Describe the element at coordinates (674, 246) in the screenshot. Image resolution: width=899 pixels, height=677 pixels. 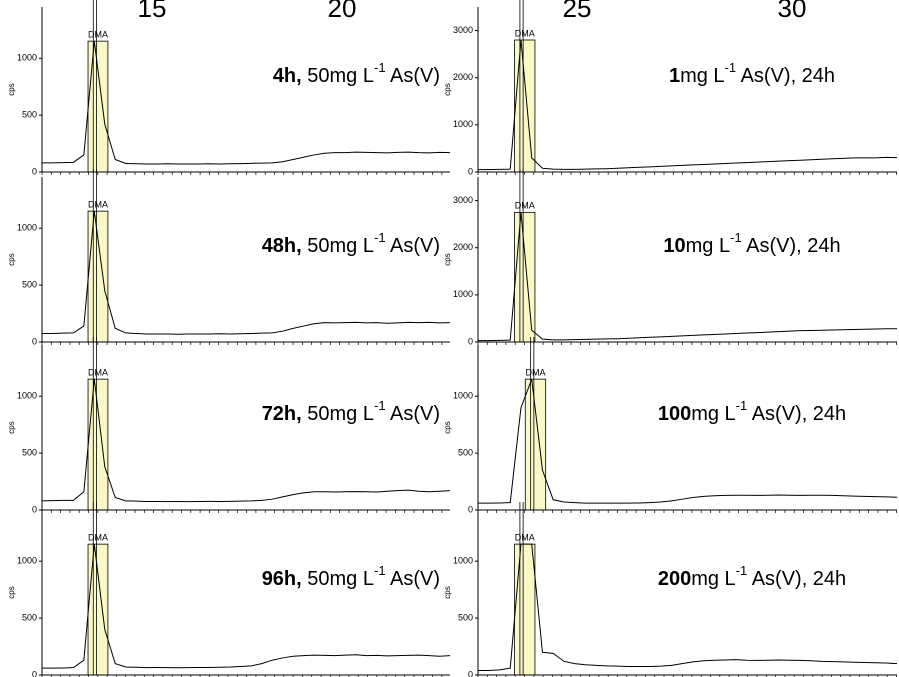
I see `label-bold: 10` at that location.